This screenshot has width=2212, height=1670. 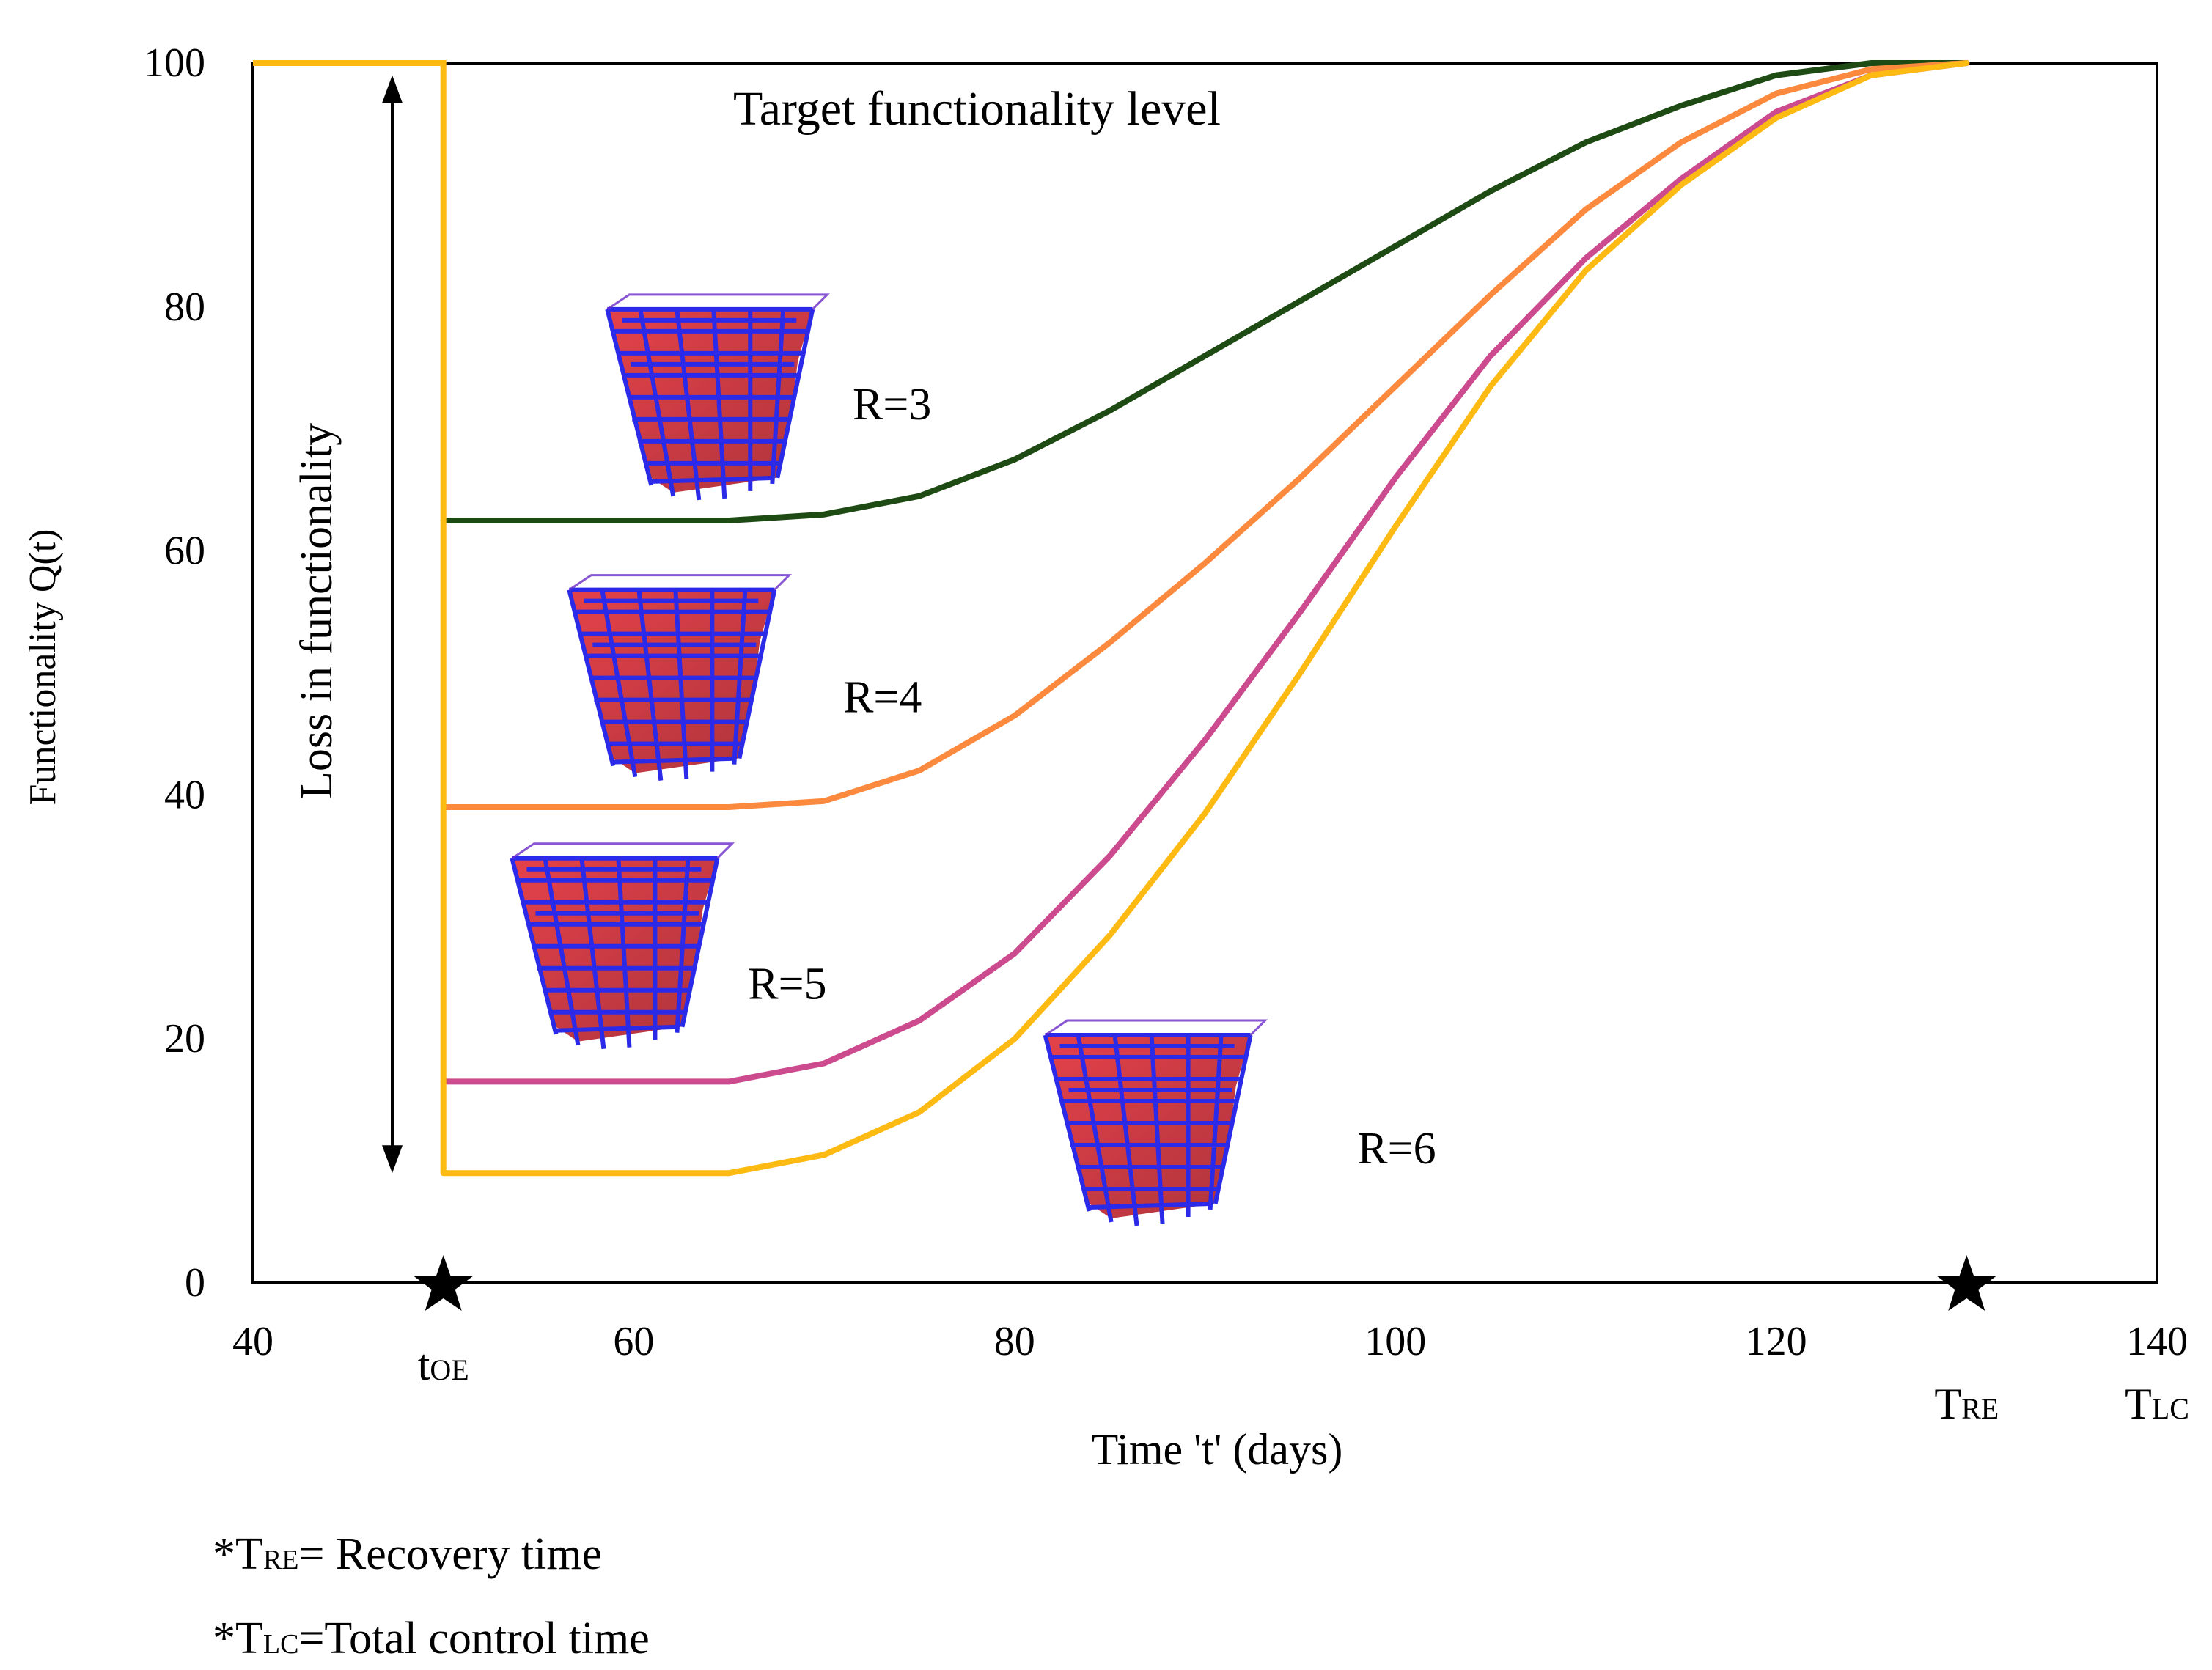 I want to click on event-markers: tOE TRE TLC, so click(x=1301, y=1341).